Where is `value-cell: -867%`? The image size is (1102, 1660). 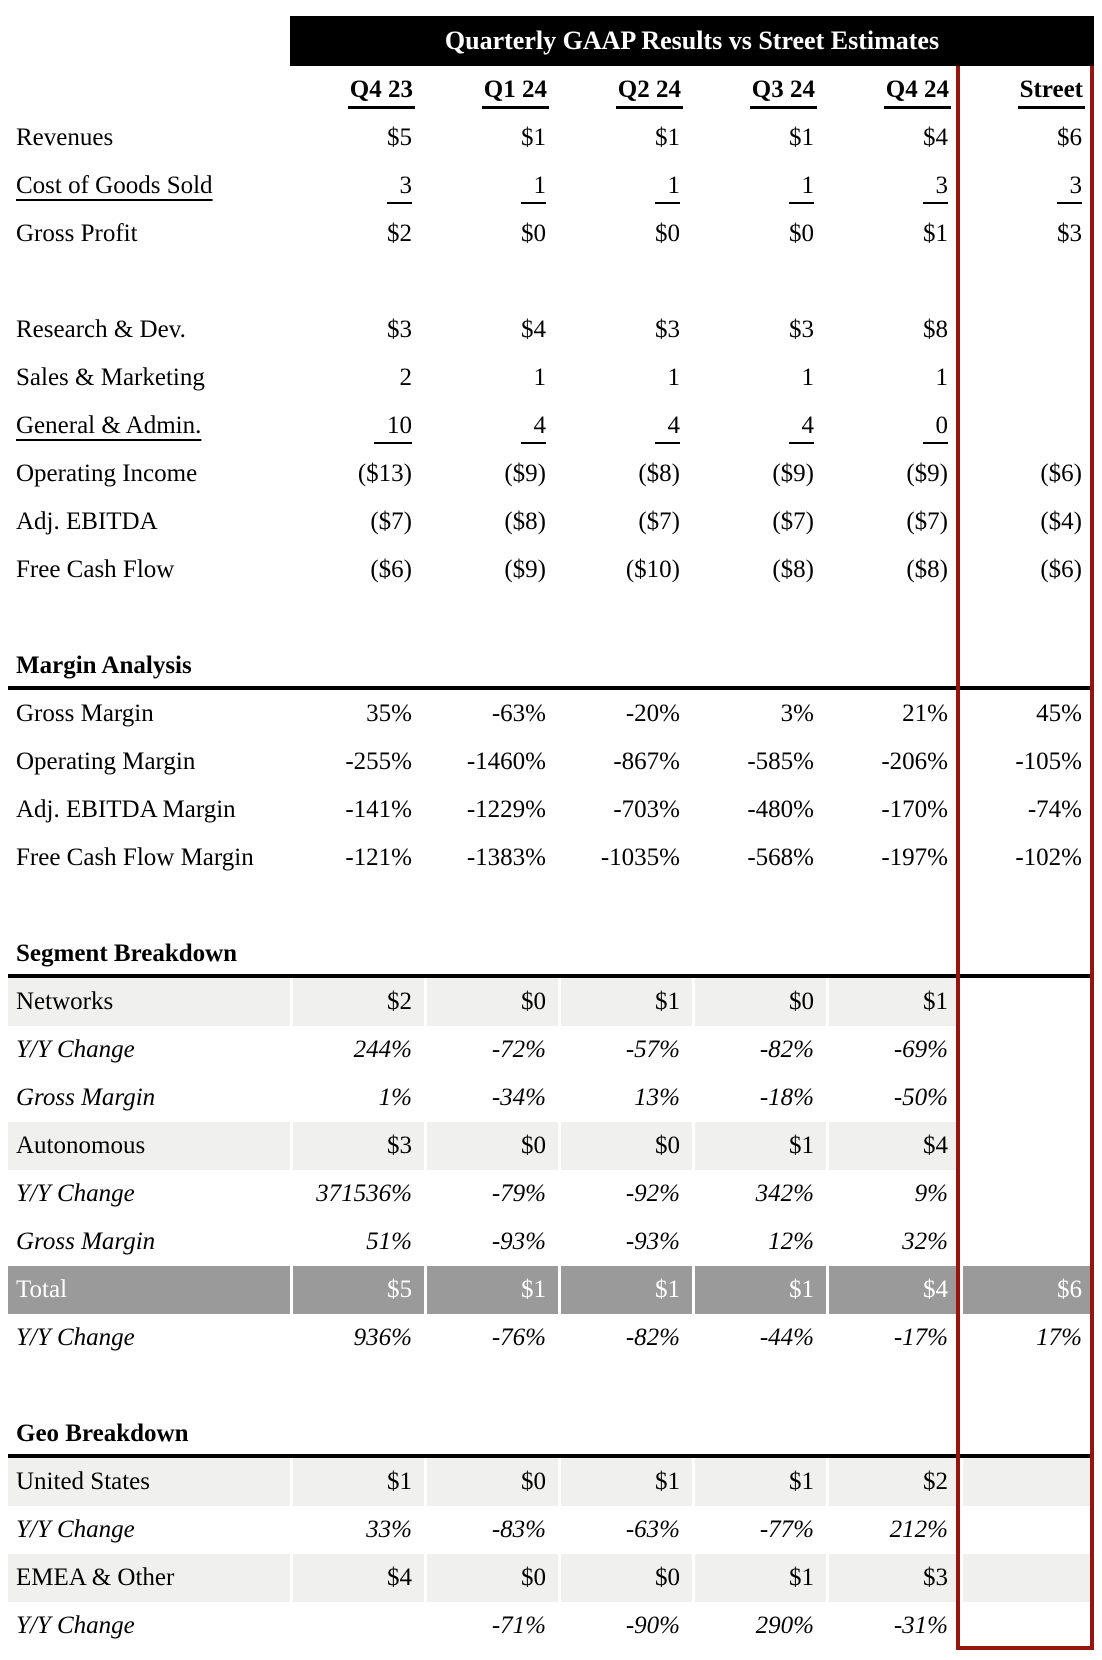 value-cell: -867% is located at coordinates (625, 762).